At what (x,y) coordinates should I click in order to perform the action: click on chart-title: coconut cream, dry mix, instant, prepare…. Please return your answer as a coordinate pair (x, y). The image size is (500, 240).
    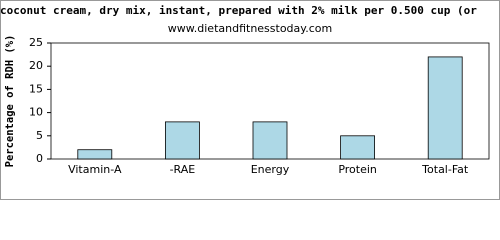
    Looking at the image, I should click on (238, 10).